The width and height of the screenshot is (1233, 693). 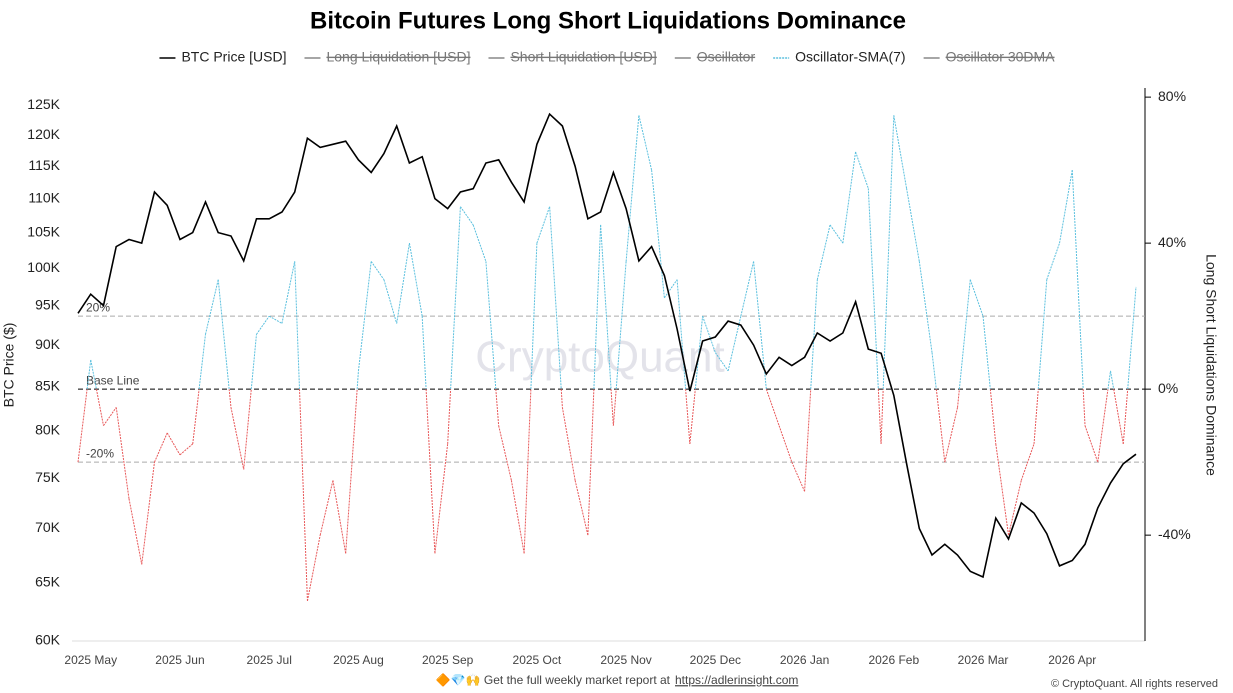 I want to click on x-tick-label: 2025 Oct, so click(x=537, y=660).